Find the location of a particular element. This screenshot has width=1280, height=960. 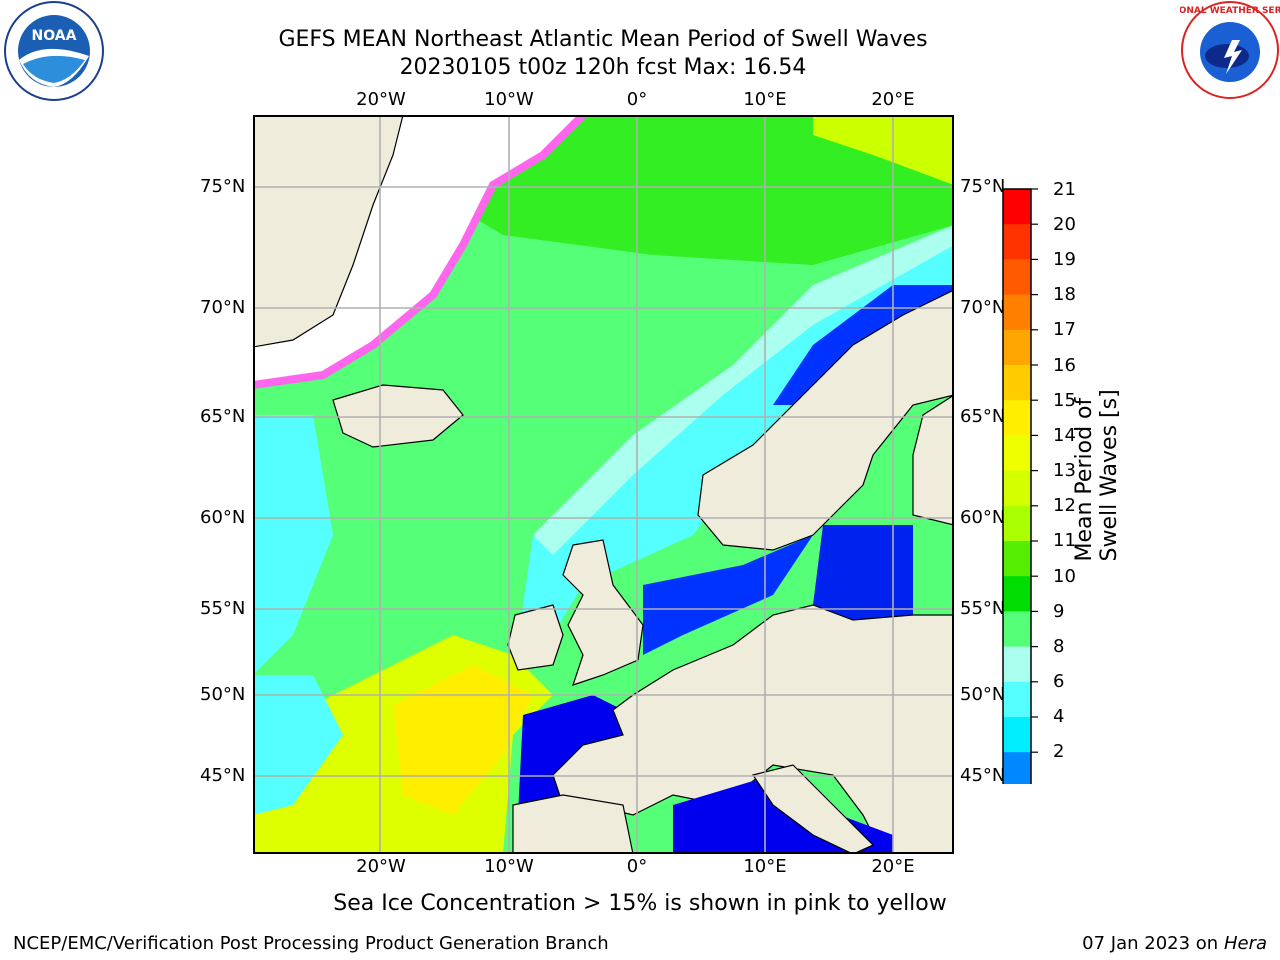

colorbar is located at coordinates (1020, 486).